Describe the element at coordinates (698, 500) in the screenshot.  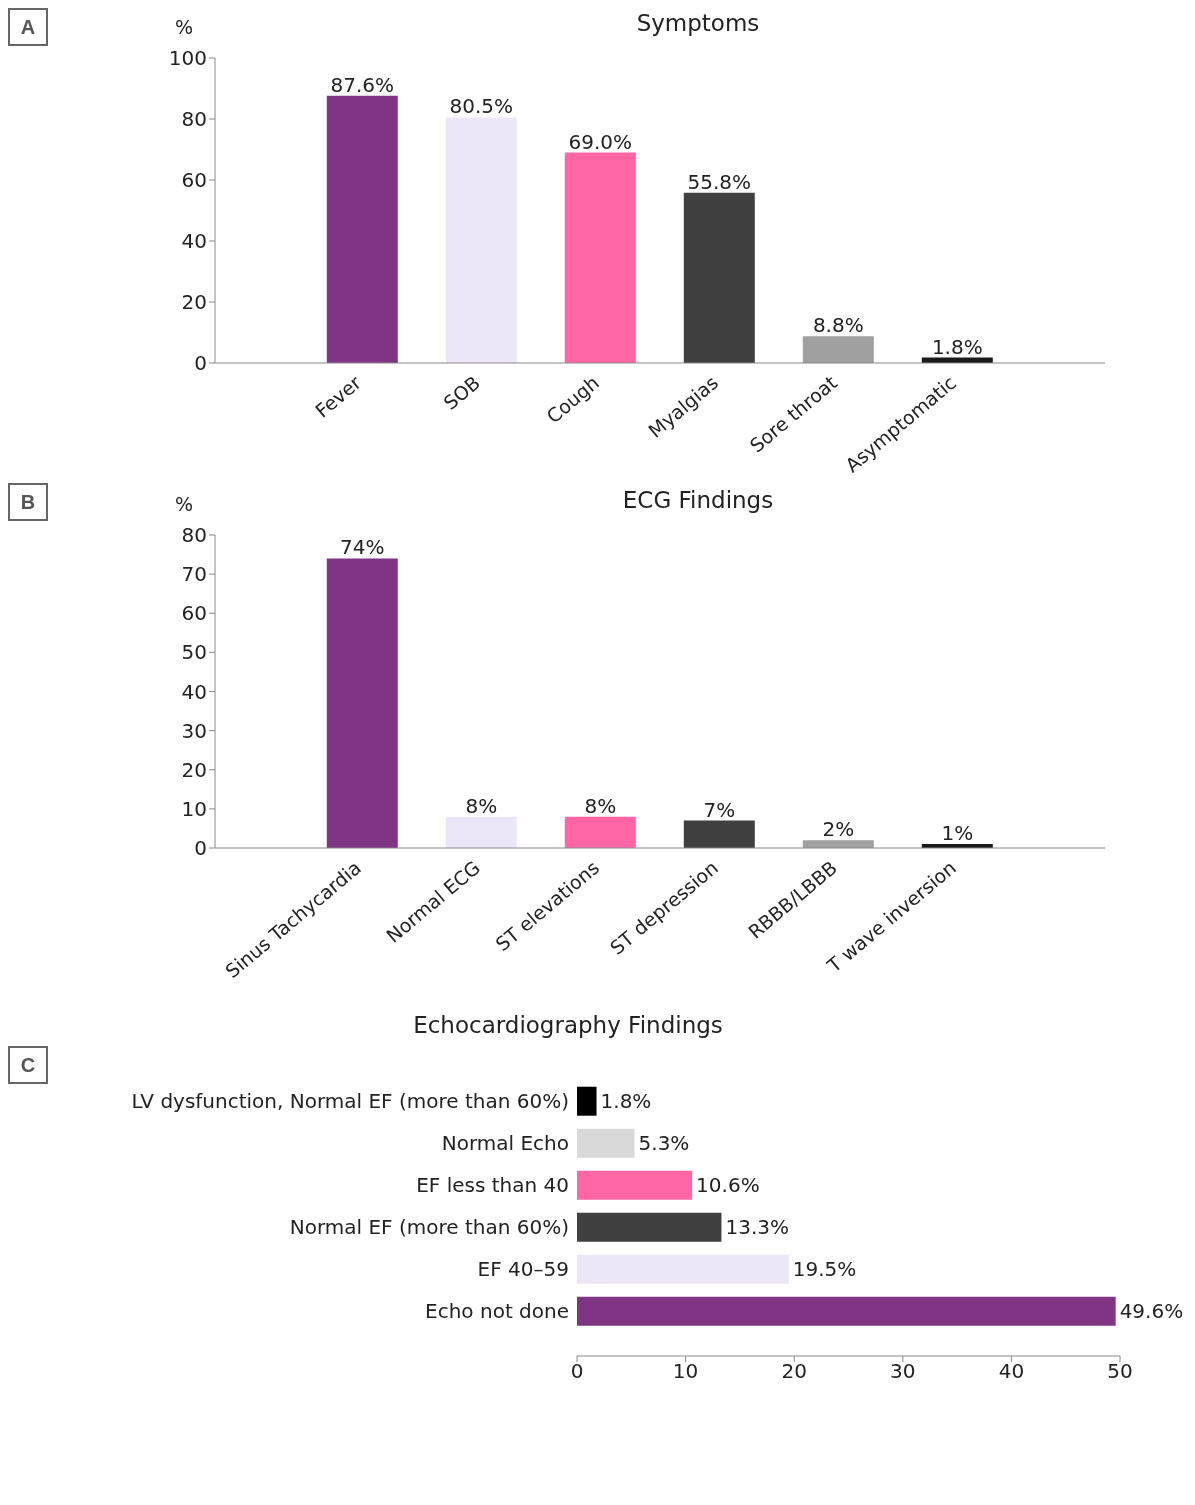
I see `chart-title: ECG Findings` at that location.